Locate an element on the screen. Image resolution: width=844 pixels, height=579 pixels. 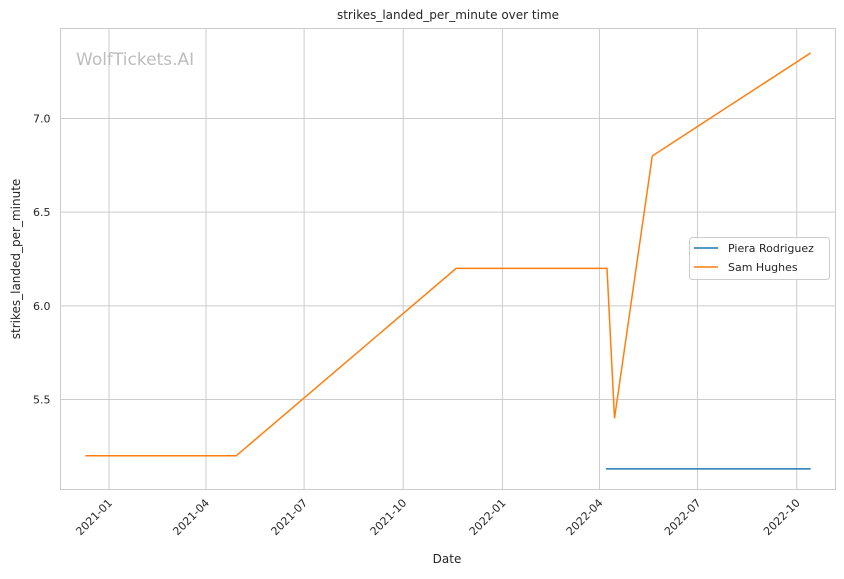
y-tick-label: 7.0 is located at coordinates (42, 118).